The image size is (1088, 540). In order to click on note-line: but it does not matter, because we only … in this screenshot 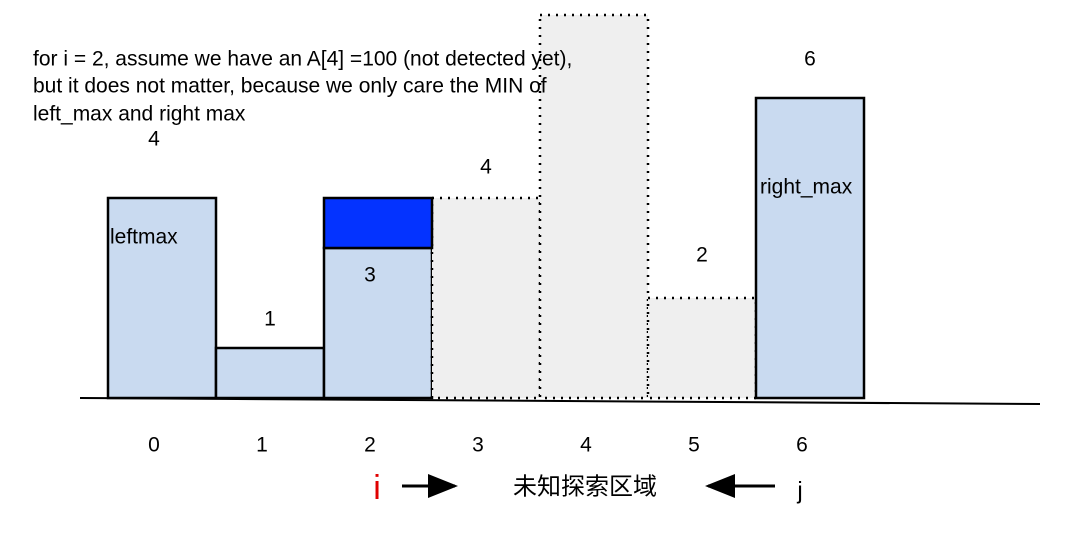, I will do `click(290, 86)`.